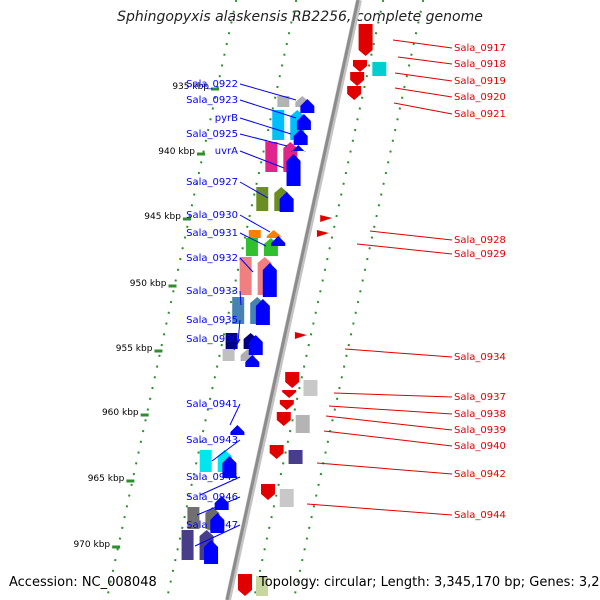 Image resolution: width=600 pixels, height=600 pixels. What do you see at coordinates (134, 349) in the screenshot?
I see `scale-label: 955 kbp` at bounding box center [134, 349].